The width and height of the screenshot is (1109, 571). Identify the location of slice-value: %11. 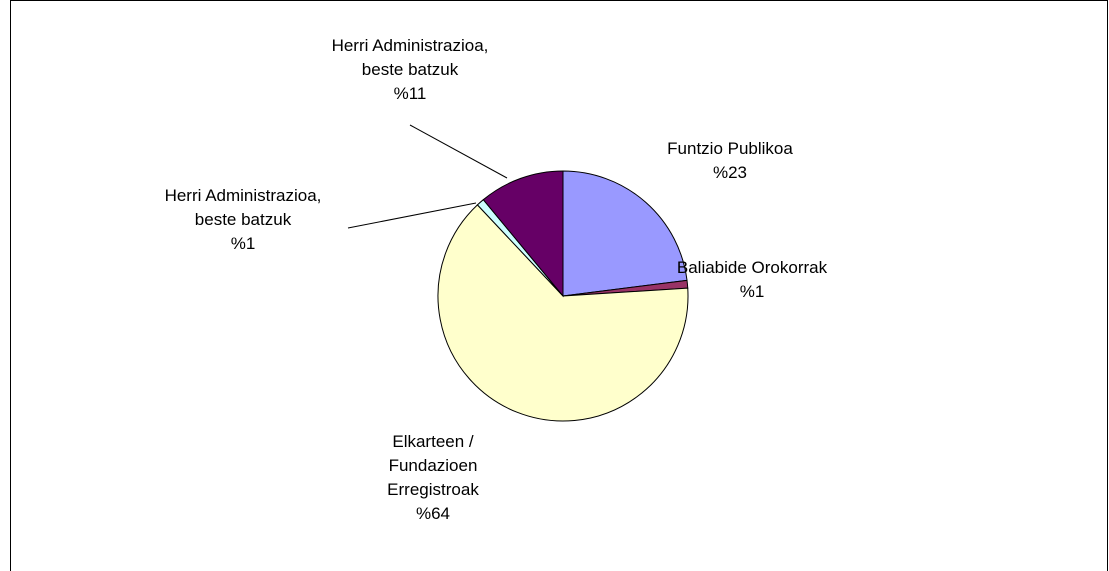
(410, 93).